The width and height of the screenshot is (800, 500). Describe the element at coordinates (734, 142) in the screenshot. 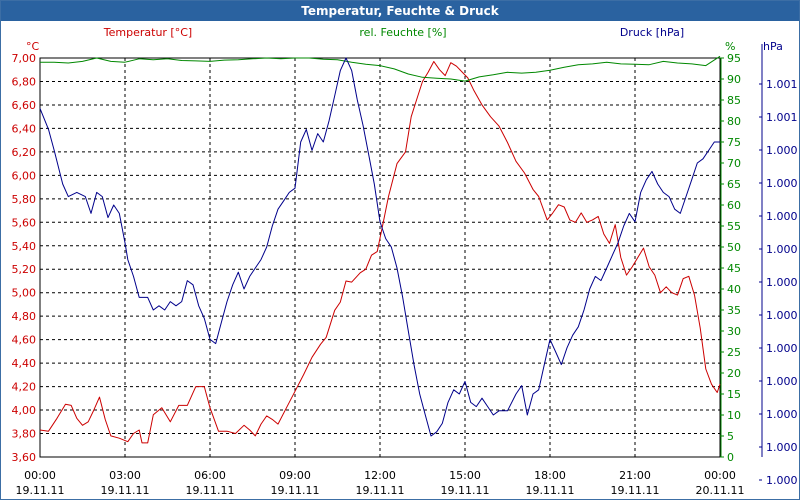

I see `humidity-tick-label: 75` at that location.